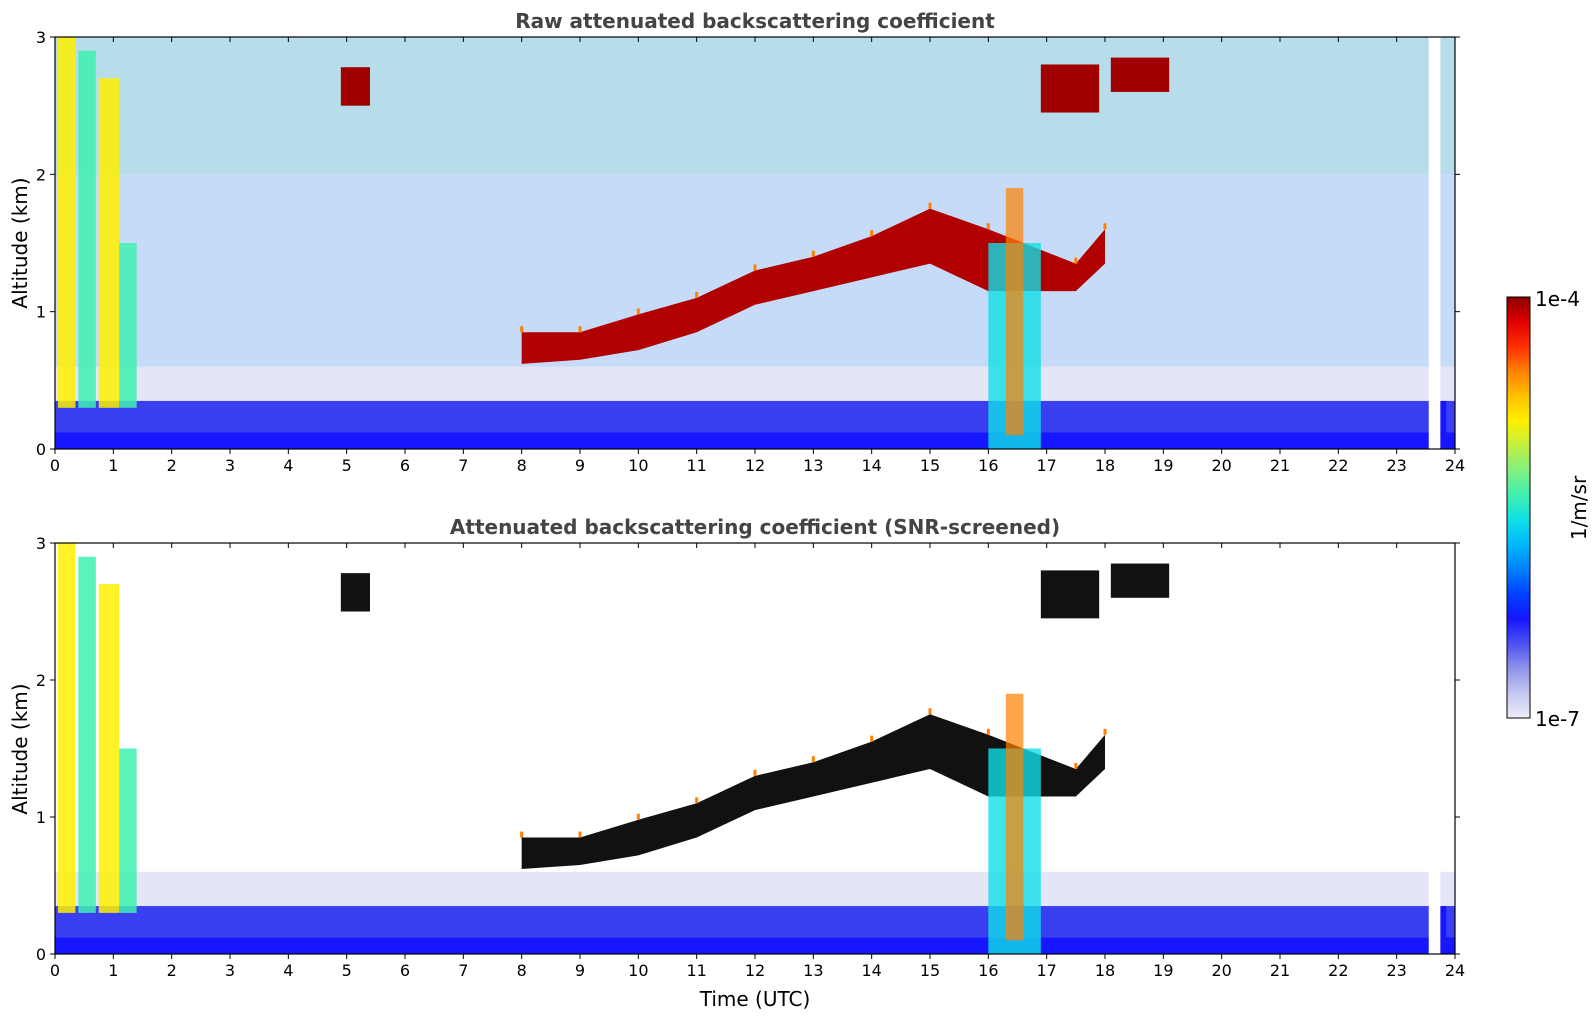 Image resolution: width=1595 pixels, height=1020 pixels. Describe the element at coordinates (1557, 299) in the screenshot. I see `colorbar-max-label: 1e-4` at that location.